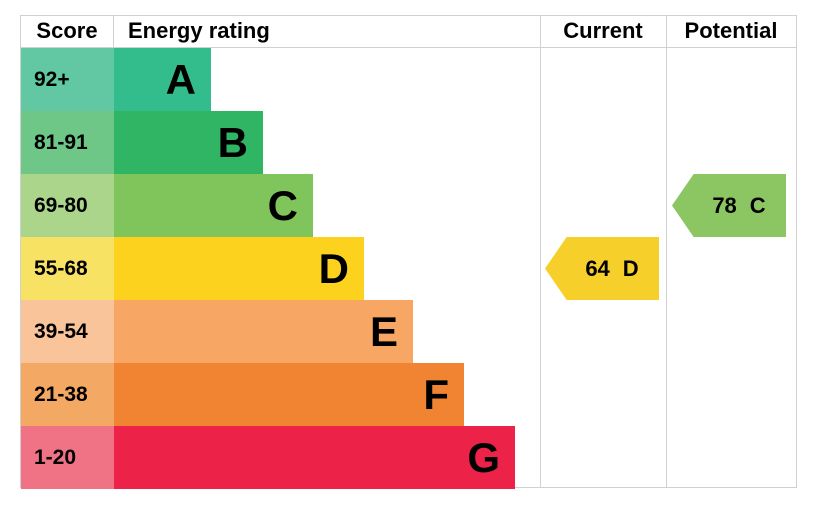 Image resolution: width=820 pixels, height=508 pixels. I want to click on current-rating-arrow: 64 D, so click(602, 268).